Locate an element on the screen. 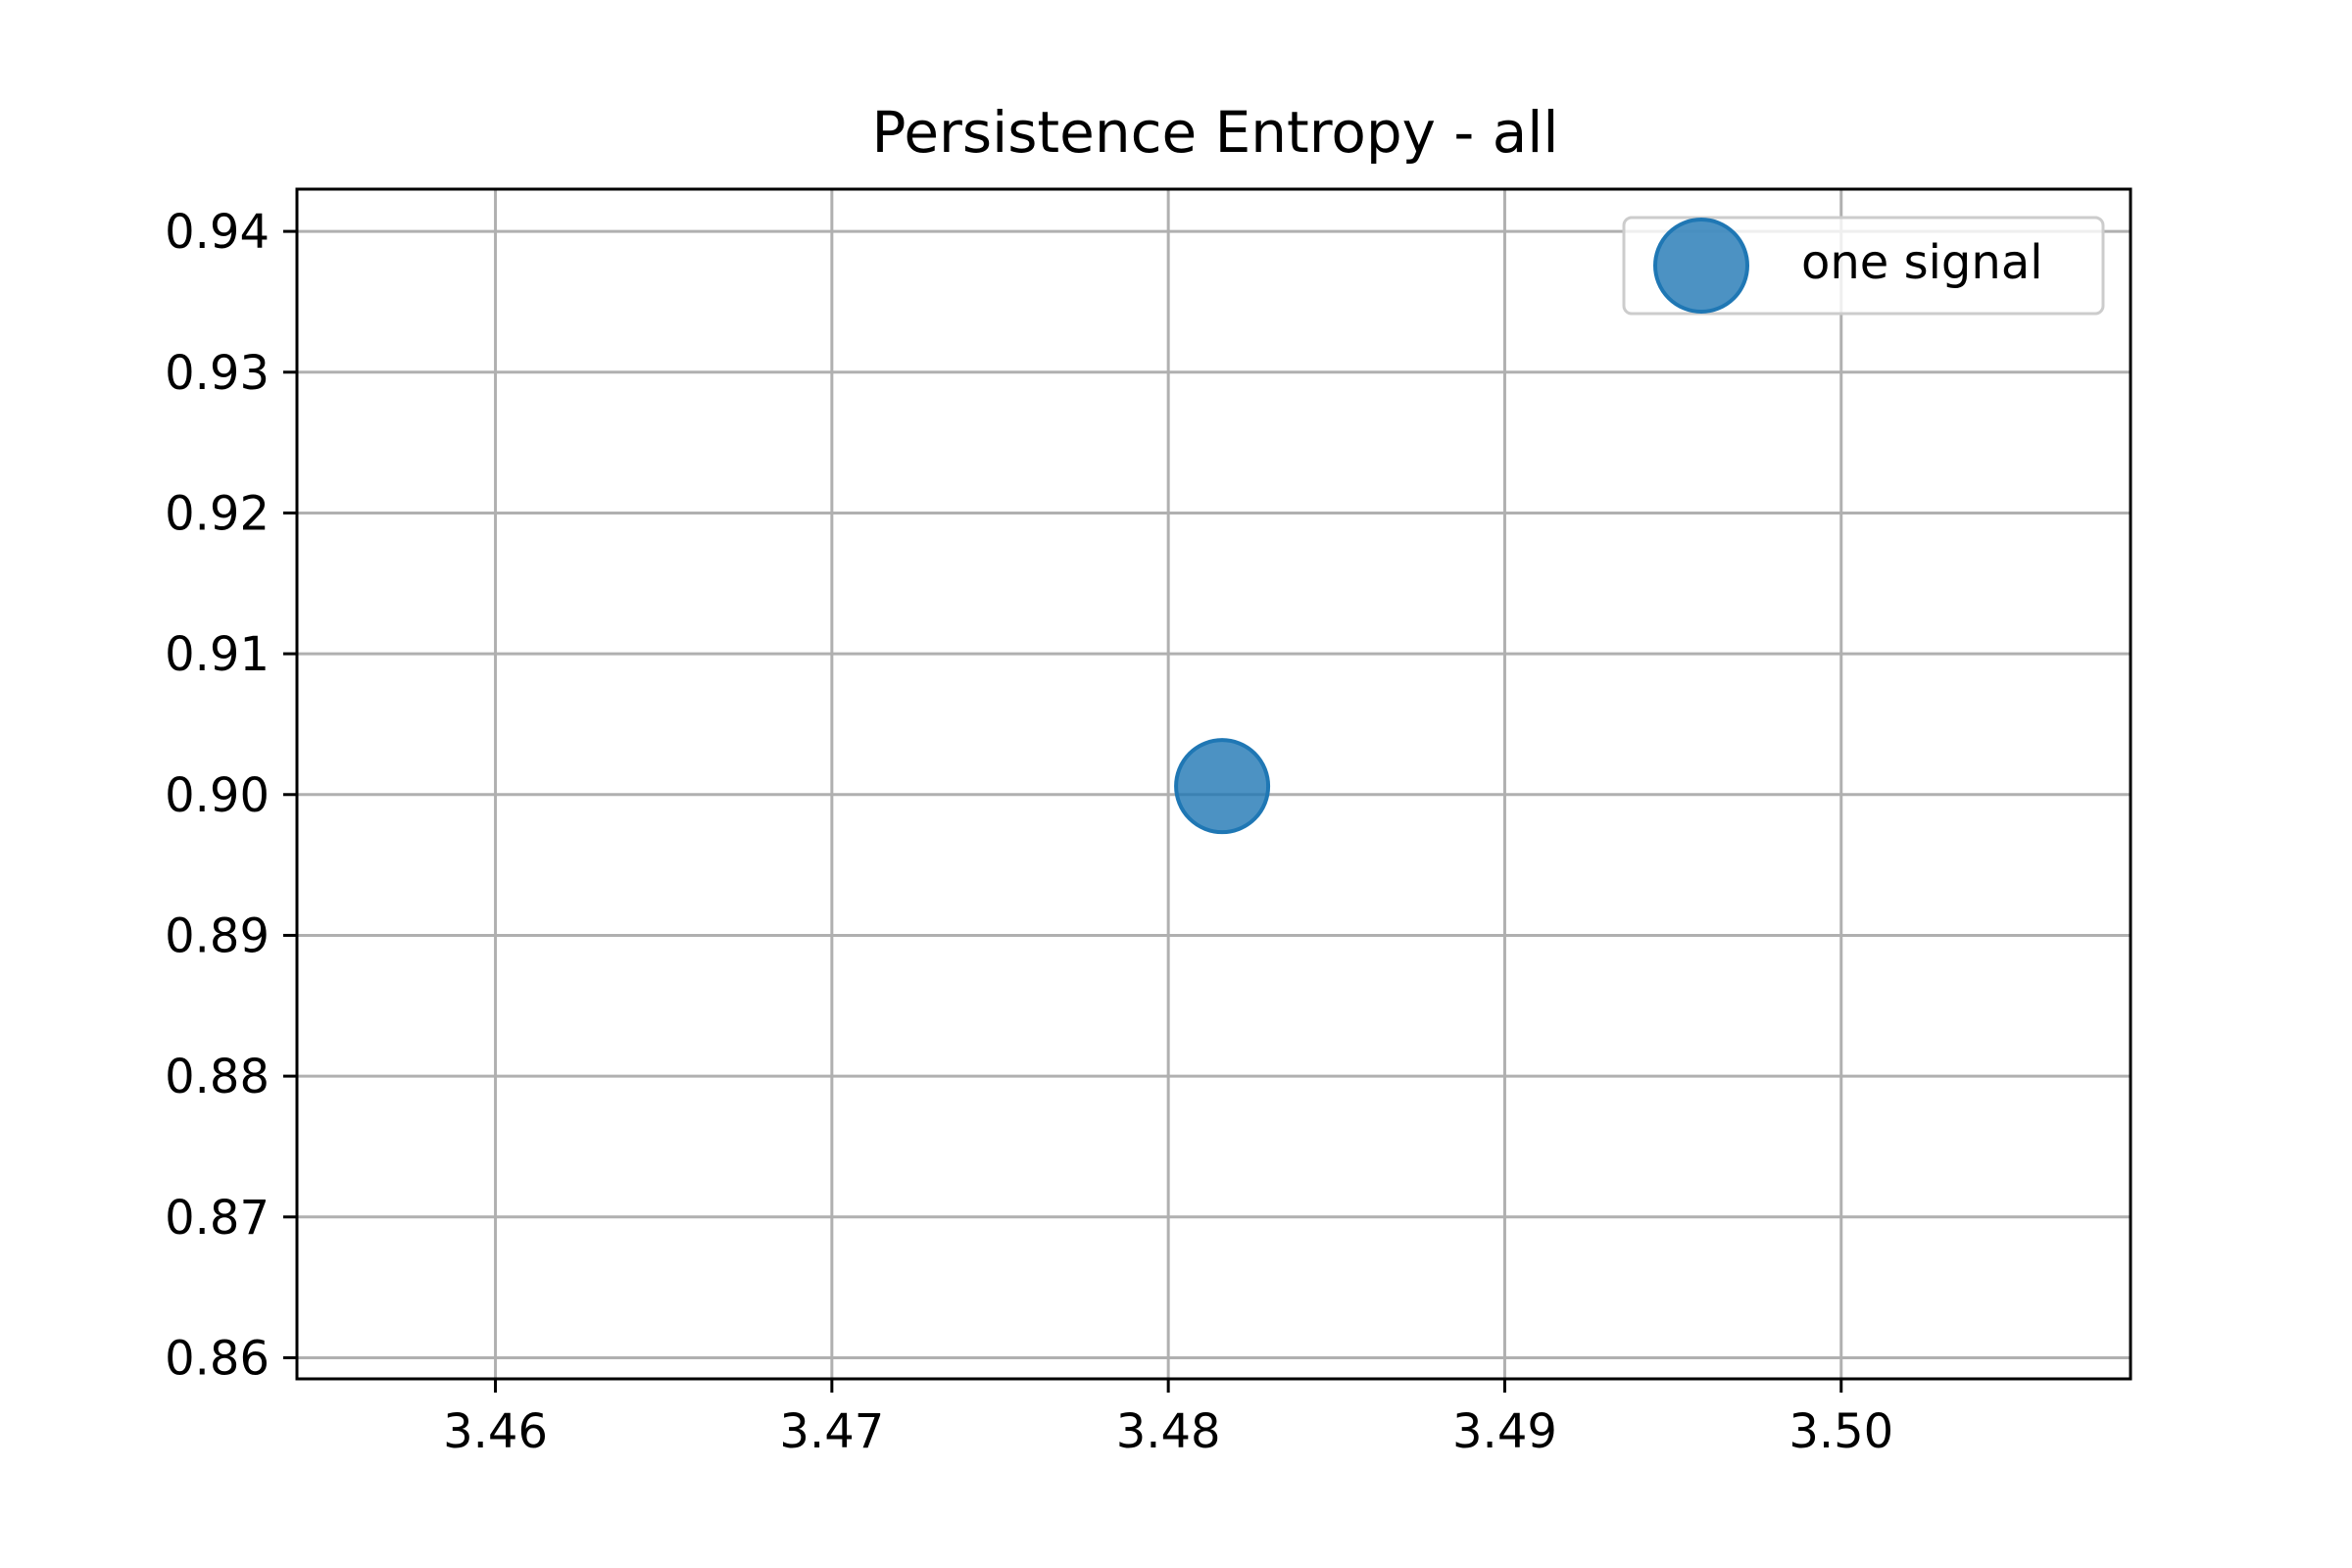  legend-box is located at coordinates (1863, 266).